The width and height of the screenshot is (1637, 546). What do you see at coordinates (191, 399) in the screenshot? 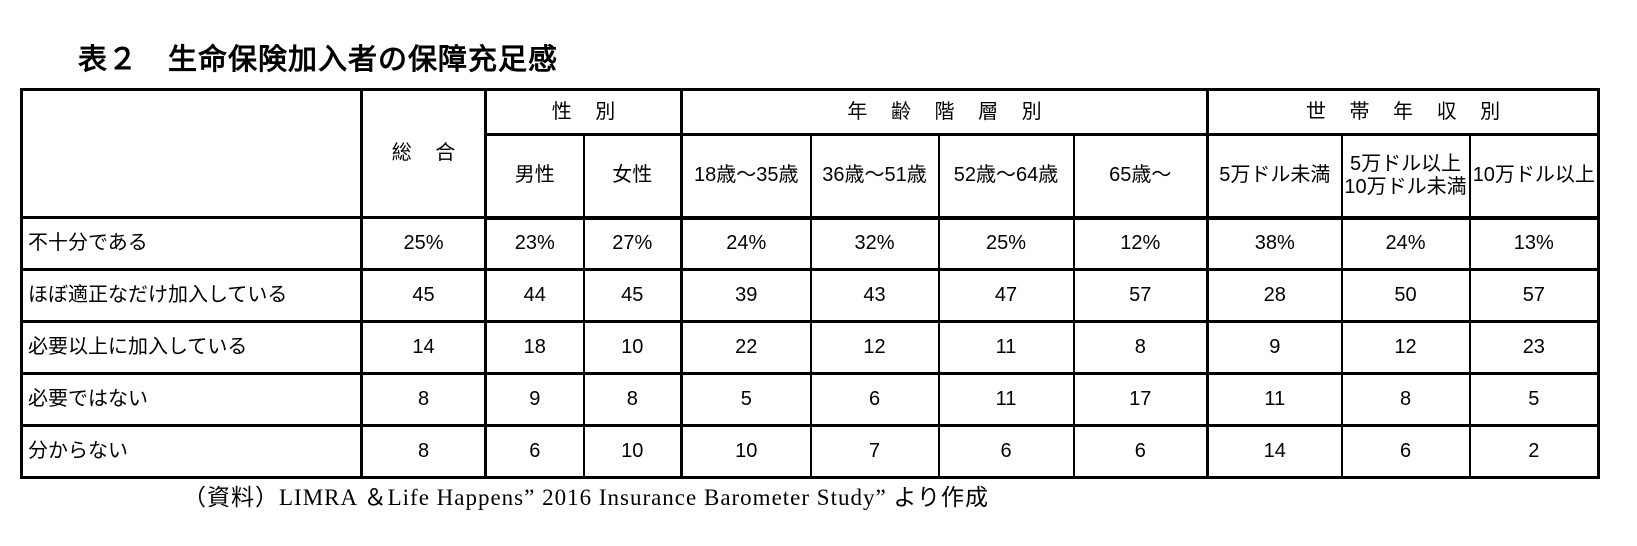
I see `row-label: 必要ではない` at bounding box center [191, 399].